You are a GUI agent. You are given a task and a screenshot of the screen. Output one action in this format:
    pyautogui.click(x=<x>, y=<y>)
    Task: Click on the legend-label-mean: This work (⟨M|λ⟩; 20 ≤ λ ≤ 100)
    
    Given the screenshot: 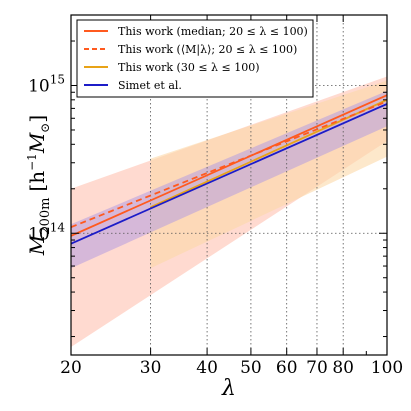 What is the action you would take?
    pyautogui.click(x=207, y=50)
    